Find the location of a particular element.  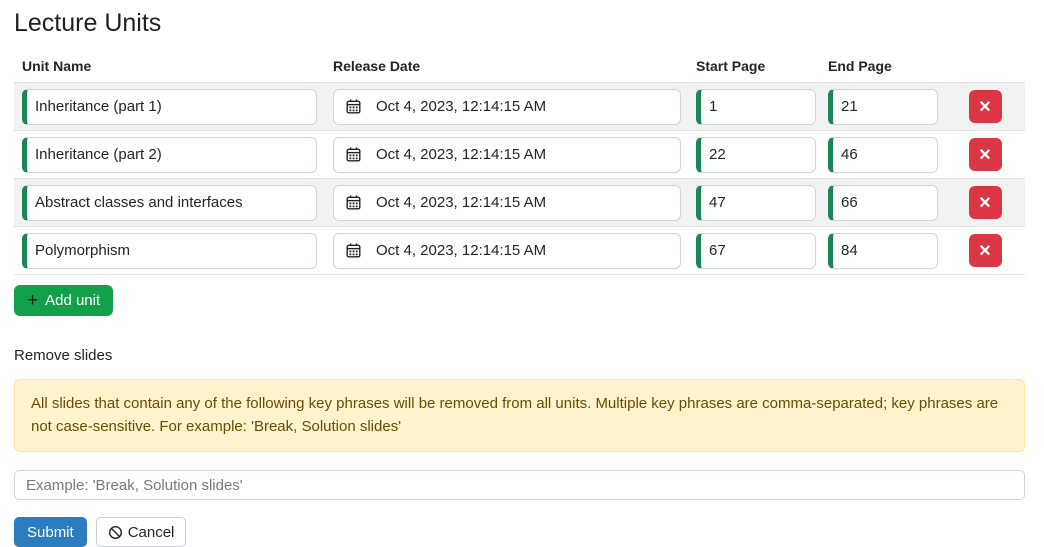

column-header-unit-name: Unit Name is located at coordinates (57, 66).